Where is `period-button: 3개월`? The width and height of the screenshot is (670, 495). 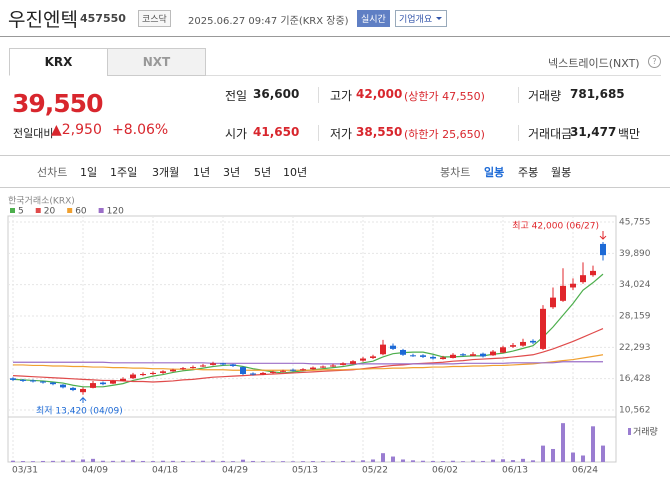
period-button: 3개월 is located at coordinates (166, 172).